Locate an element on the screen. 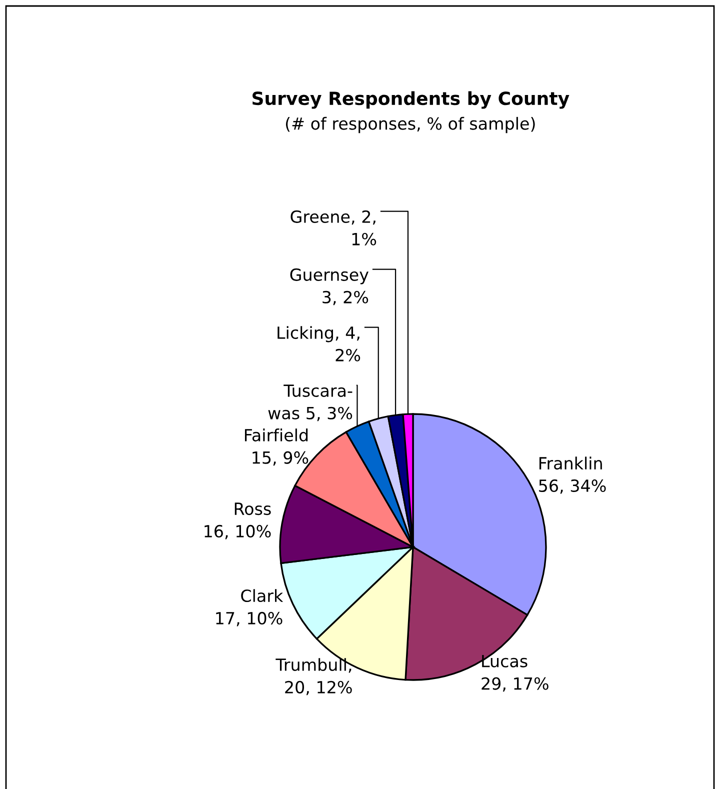  slice-label: Tuscara- was 5, 3% is located at coordinates (310, 403).